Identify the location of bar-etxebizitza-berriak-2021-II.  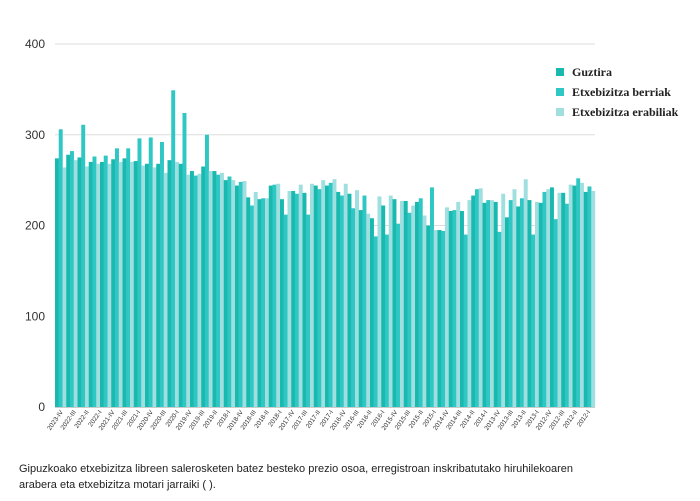
(173, 248).